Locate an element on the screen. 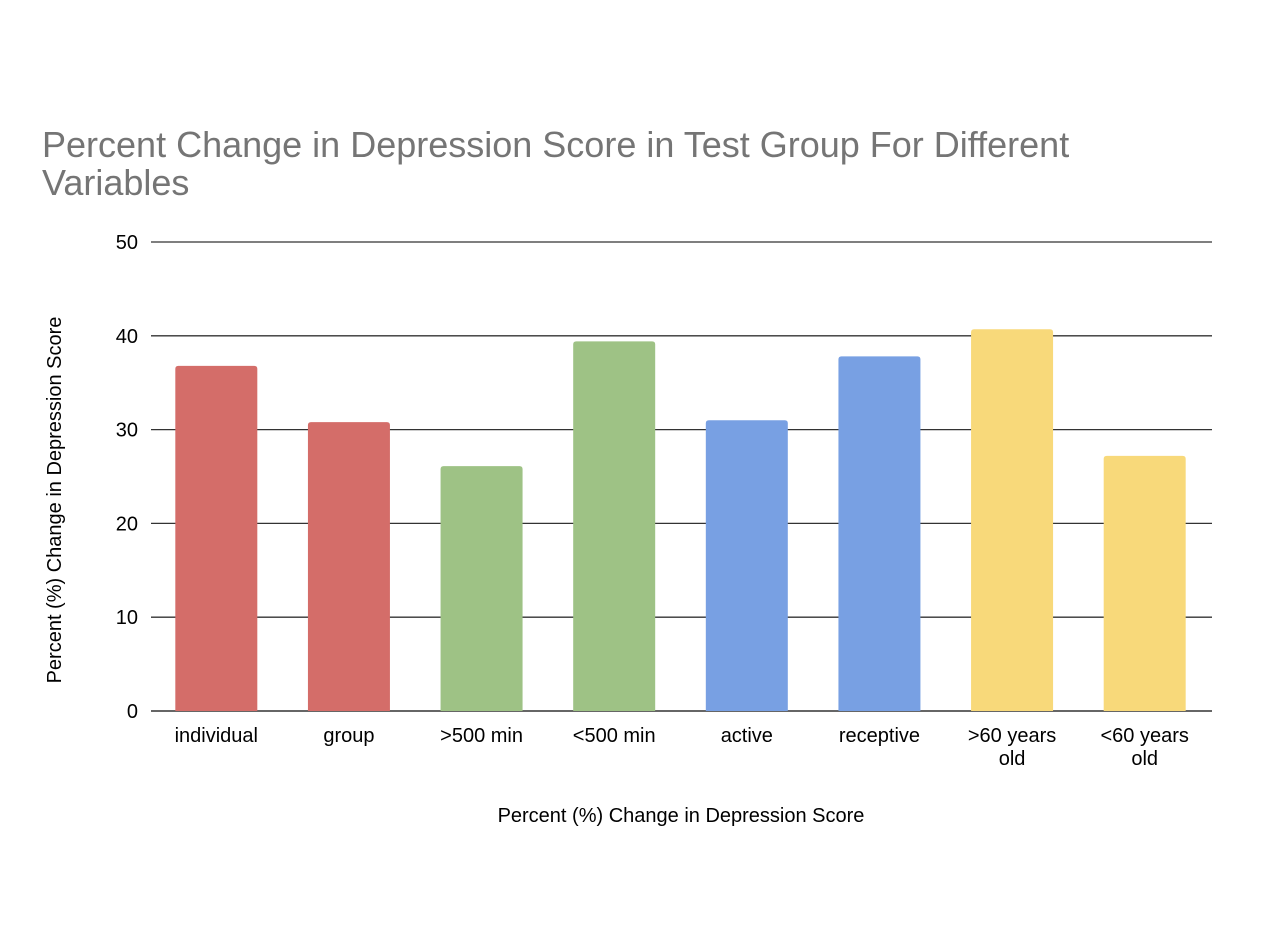 This screenshot has height=948, width=1286. y-axis-ticks: 0 10 20 30 40 50 is located at coordinates (127, 477).